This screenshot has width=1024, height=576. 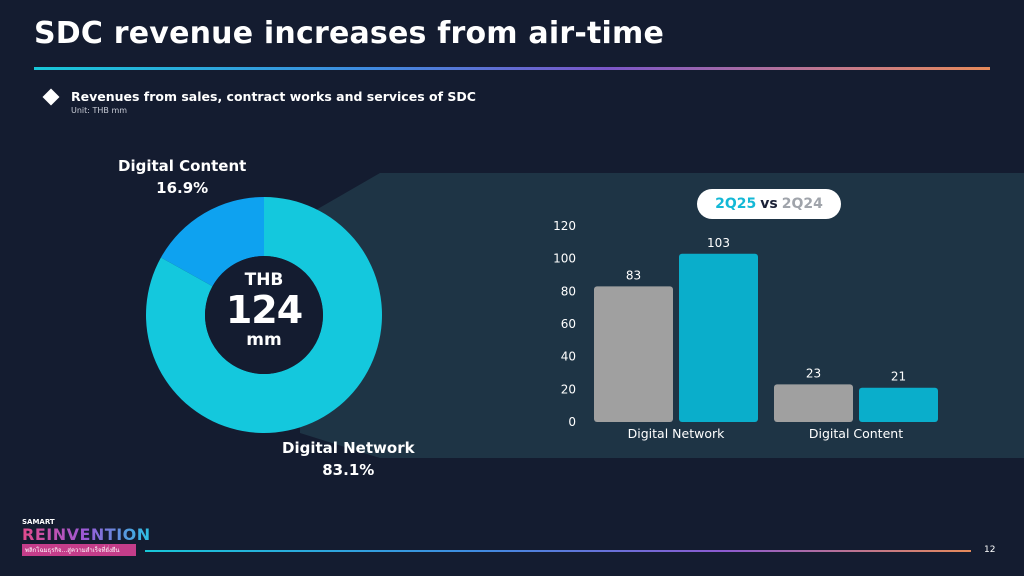 I want to click on donut-hole, so click(x=264, y=315).